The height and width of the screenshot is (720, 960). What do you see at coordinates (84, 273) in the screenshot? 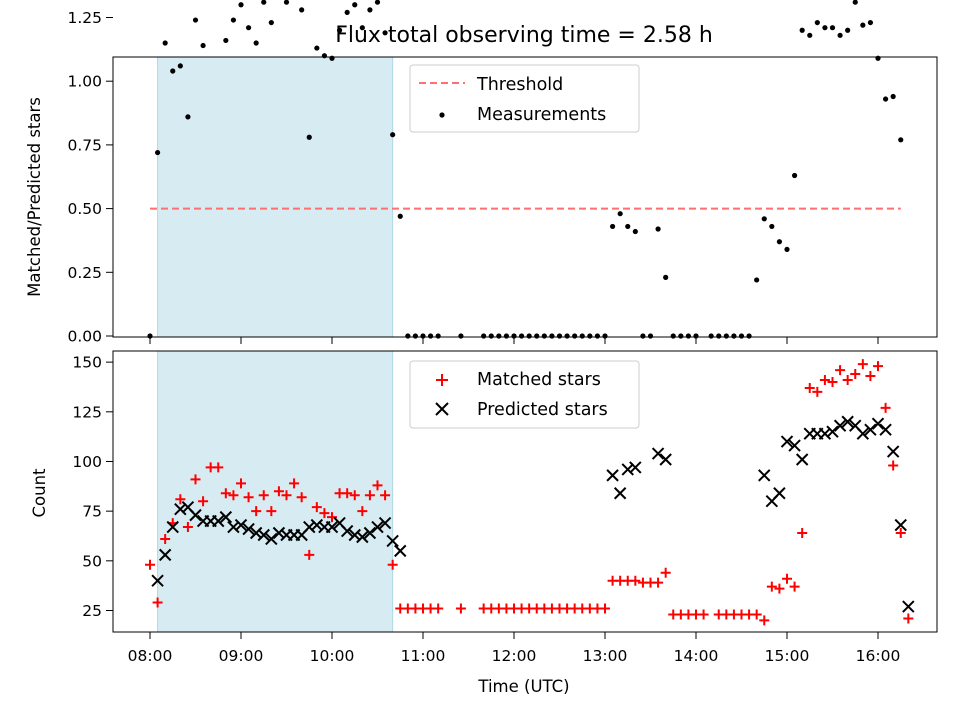
I see `y-tick-label: 0.25` at bounding box center [84, 273].